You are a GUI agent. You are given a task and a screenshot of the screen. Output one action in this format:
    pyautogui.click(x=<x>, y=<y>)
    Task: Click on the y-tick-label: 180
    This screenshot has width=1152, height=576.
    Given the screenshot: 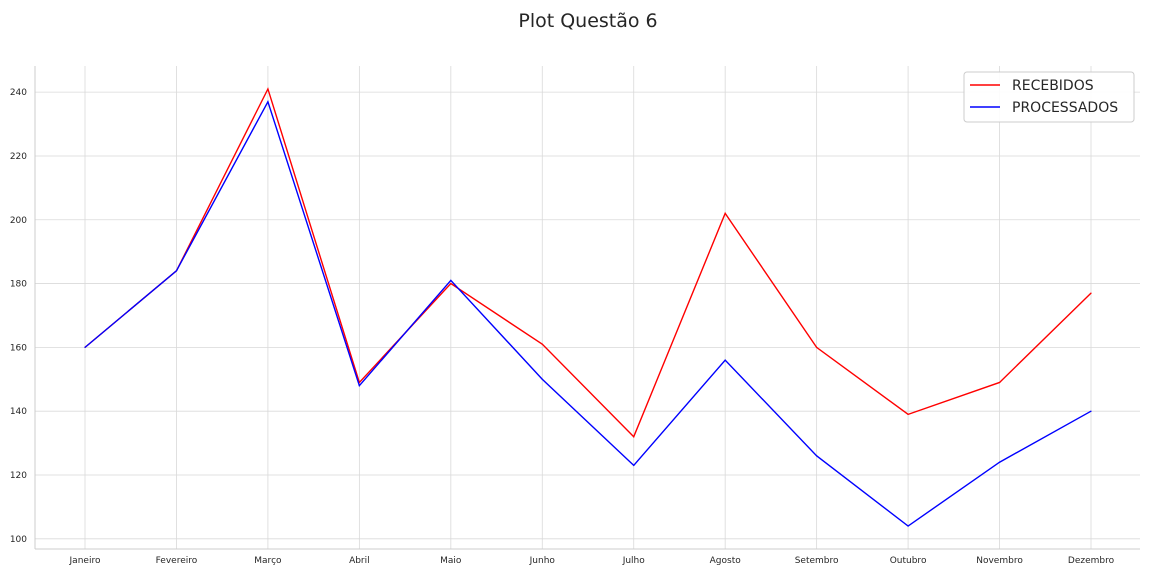 What is the action you would take?
    pyautogui.click(x=18, y=285)
    